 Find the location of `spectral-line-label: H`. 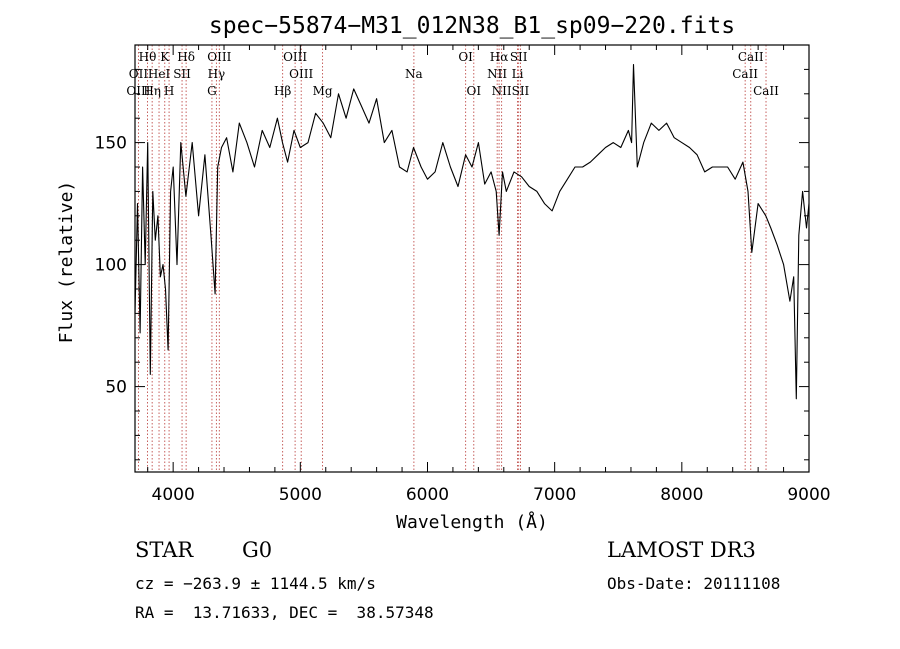

spectral-line-label: H is located at coordinates (169, 91).